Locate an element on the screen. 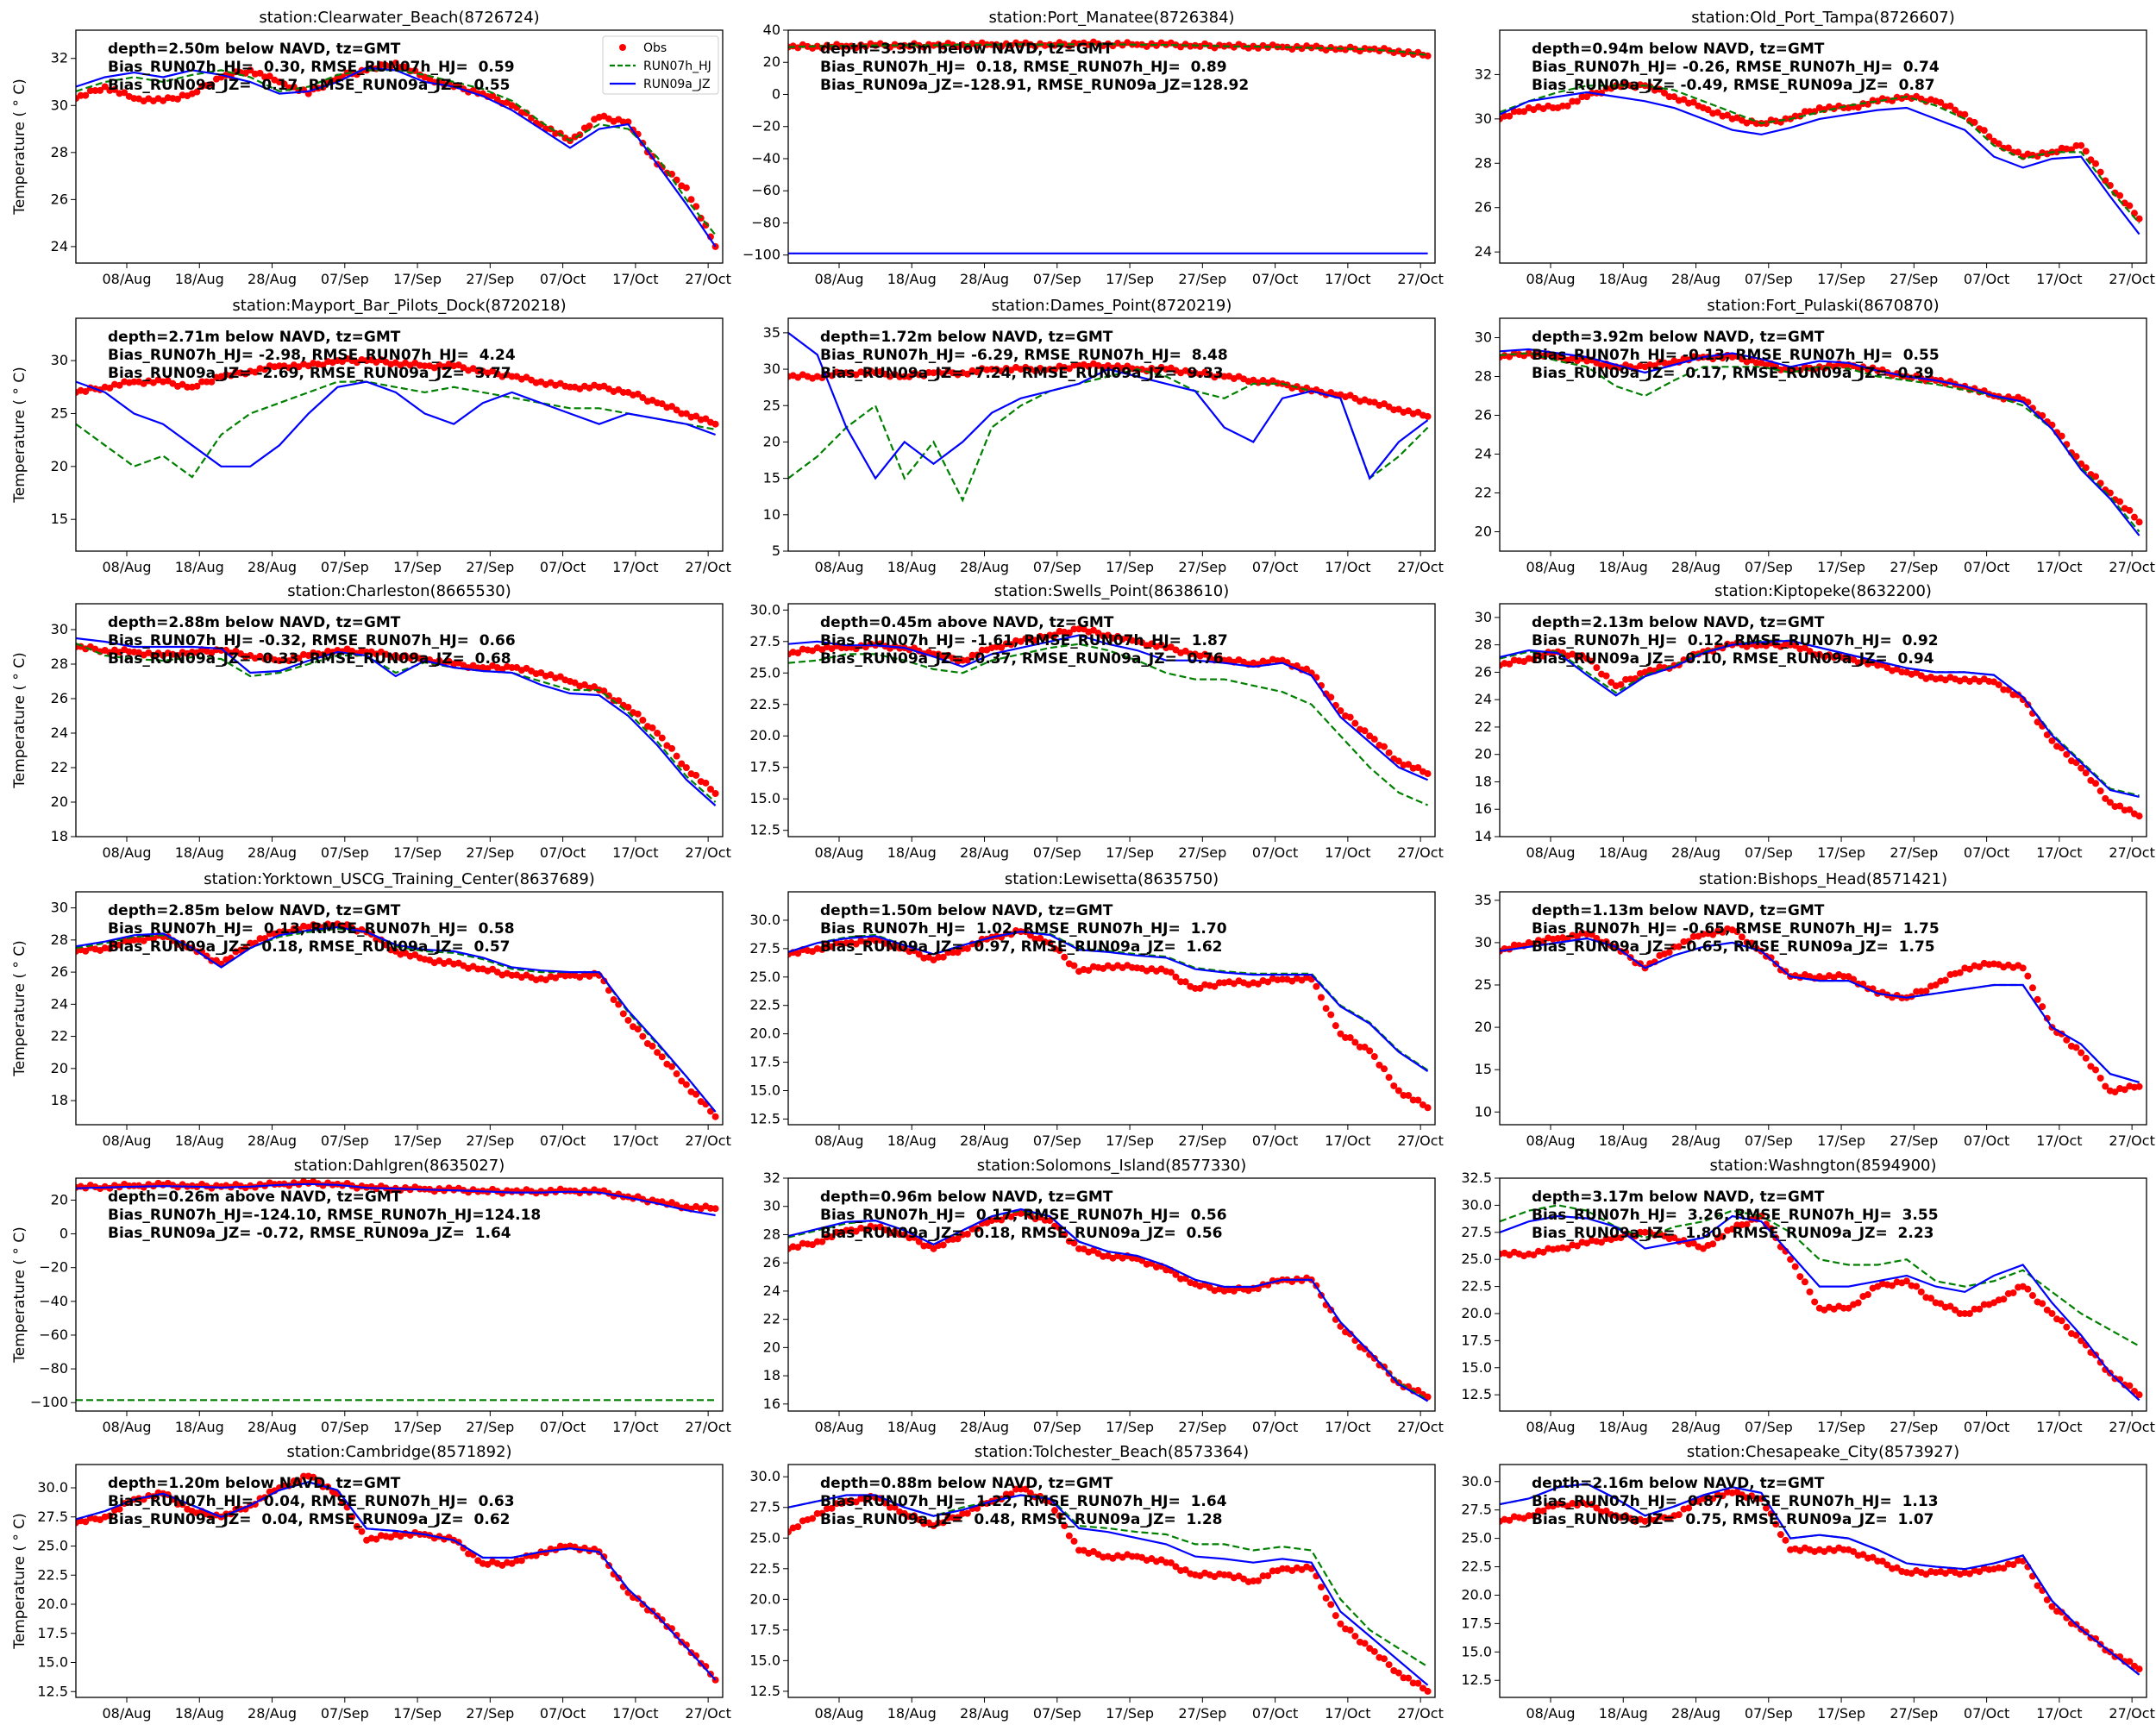 The height and width of the screenshot is (1725, 2156). axes-frame is located at coordinates (399, 1009).